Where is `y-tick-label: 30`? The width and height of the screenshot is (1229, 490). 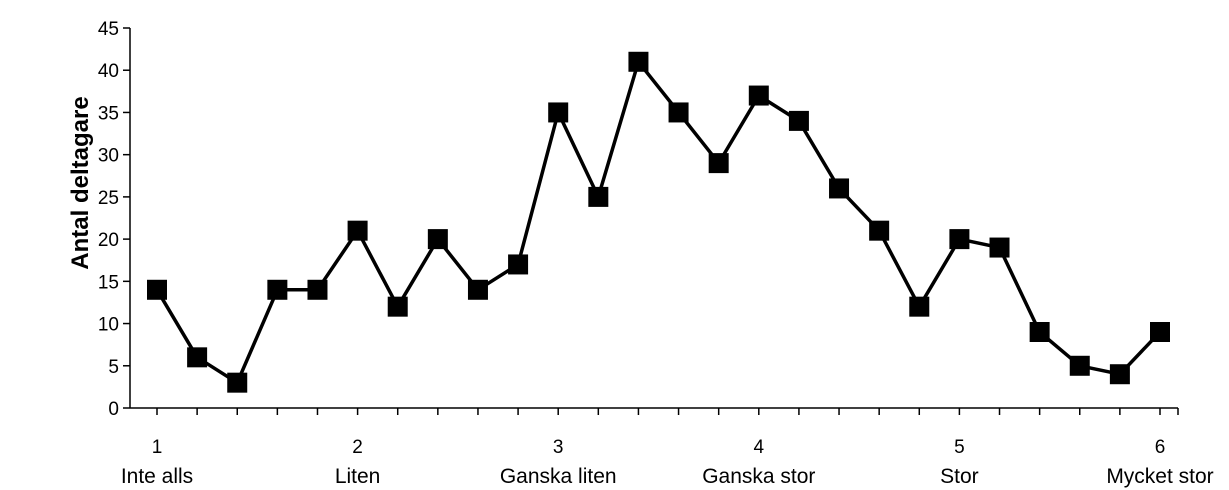 y-tick-label: 30 is located at coordinates (108, 156).